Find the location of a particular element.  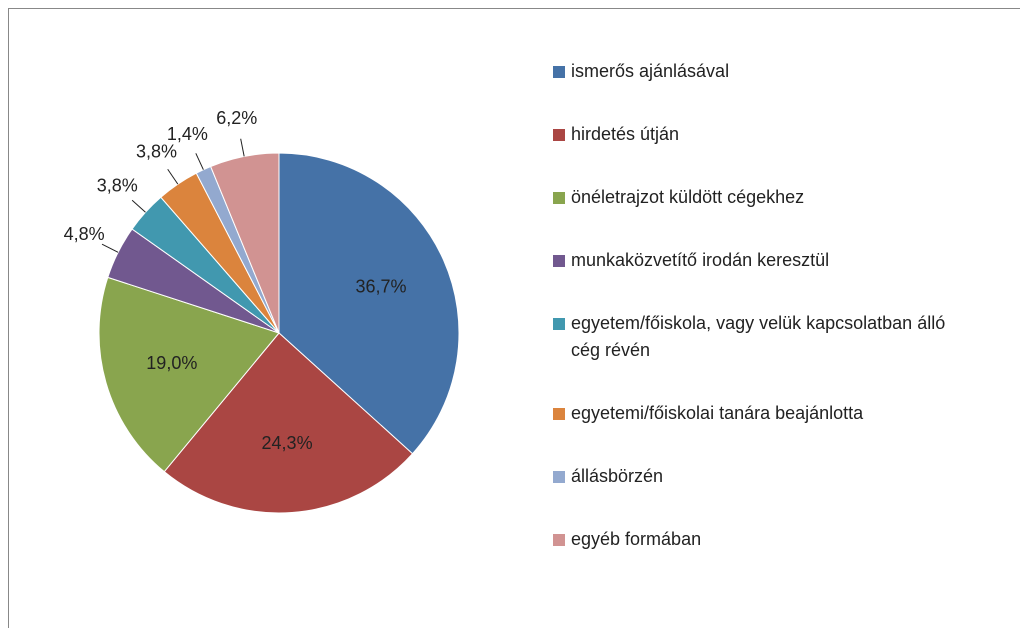

legend-label: egyetemi/főiskolai tanára beajánlotta is located at coordinates (717, 413).